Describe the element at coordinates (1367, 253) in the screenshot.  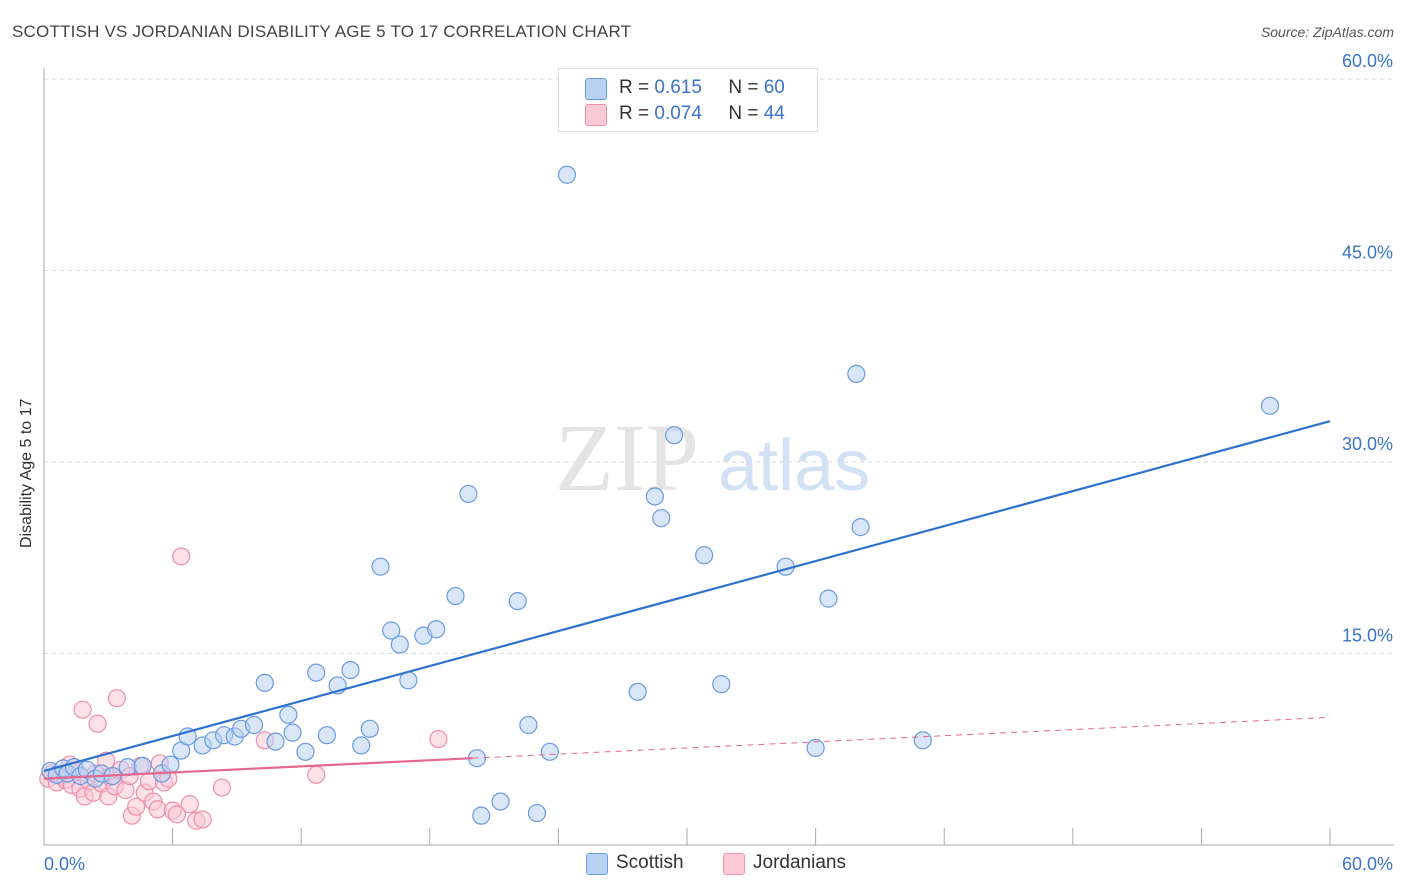
I see `y-tick-label: 45.0%` at that location.